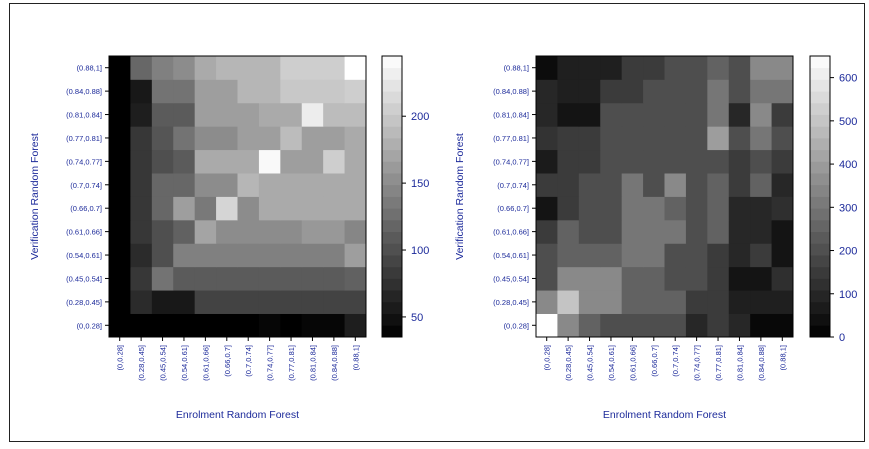 This screenshot has height=449, width=869. I want to click on y-tick-label: (0.28,0.45], so click(511, 302).